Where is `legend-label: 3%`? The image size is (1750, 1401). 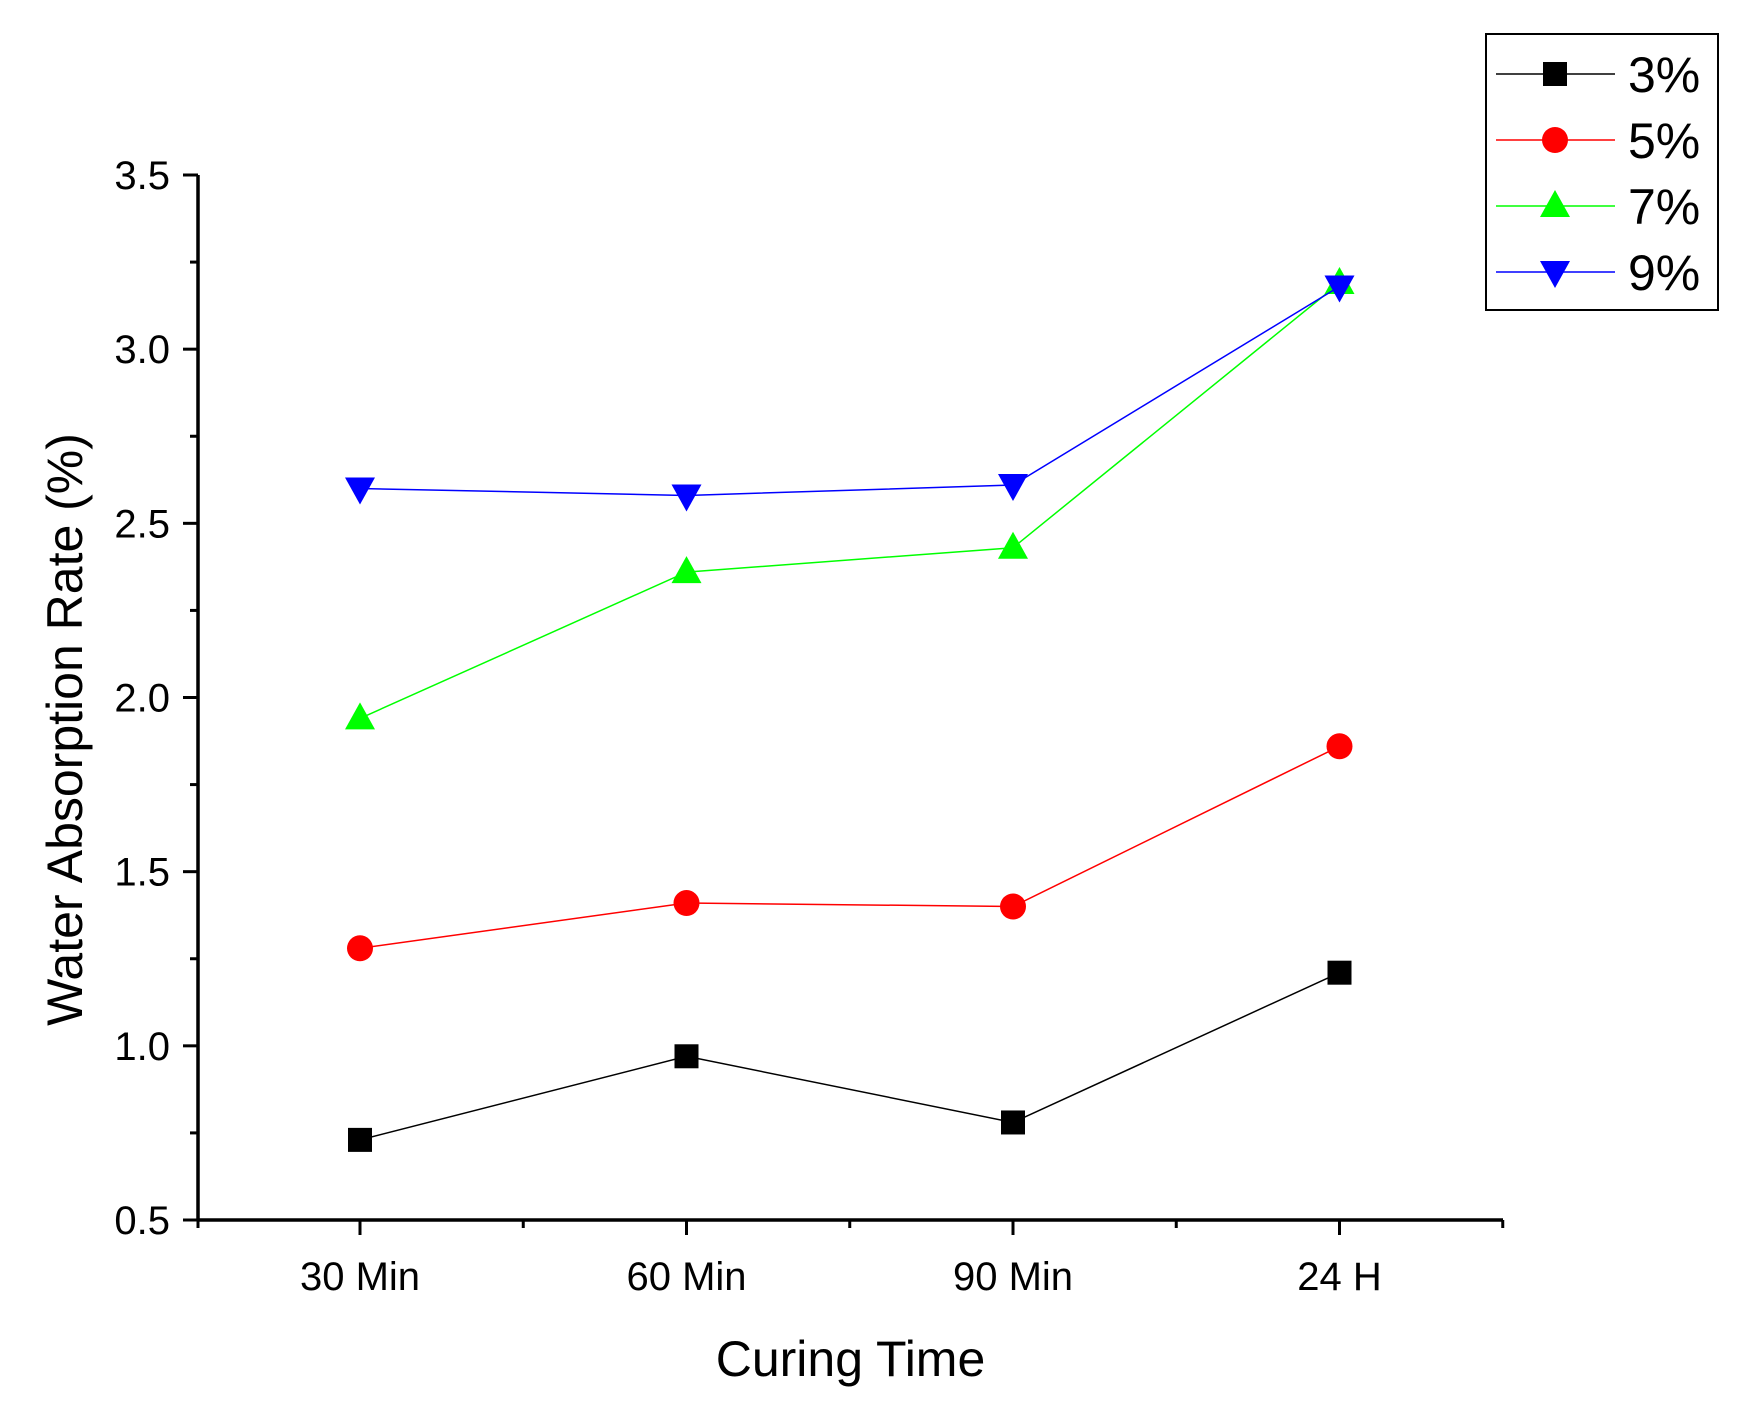 legend-label: 3% is located at coordinates (1664, 75).